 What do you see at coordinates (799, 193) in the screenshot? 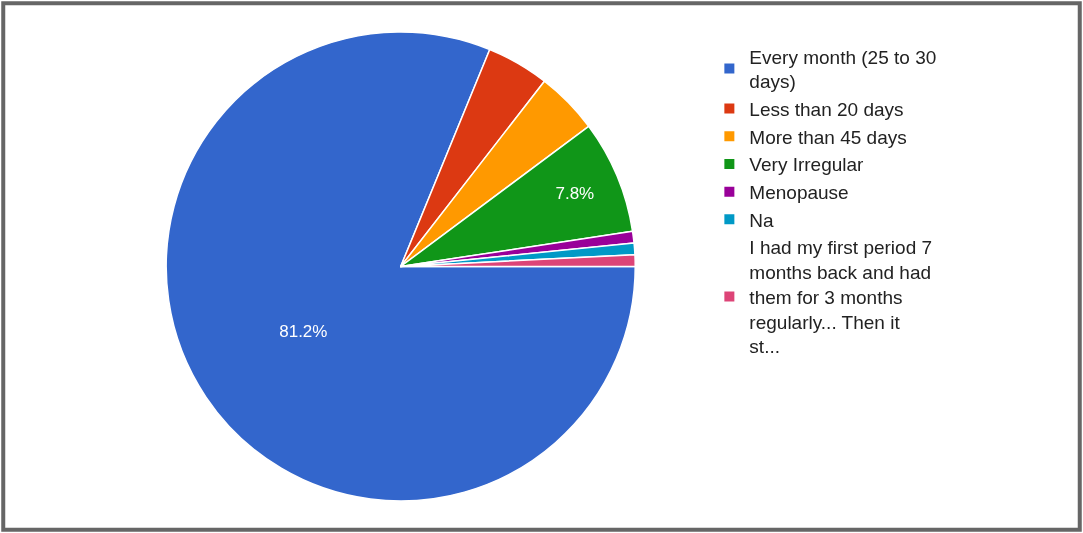
I see `legend-label: Menopause` at bounding box center [799, 193].